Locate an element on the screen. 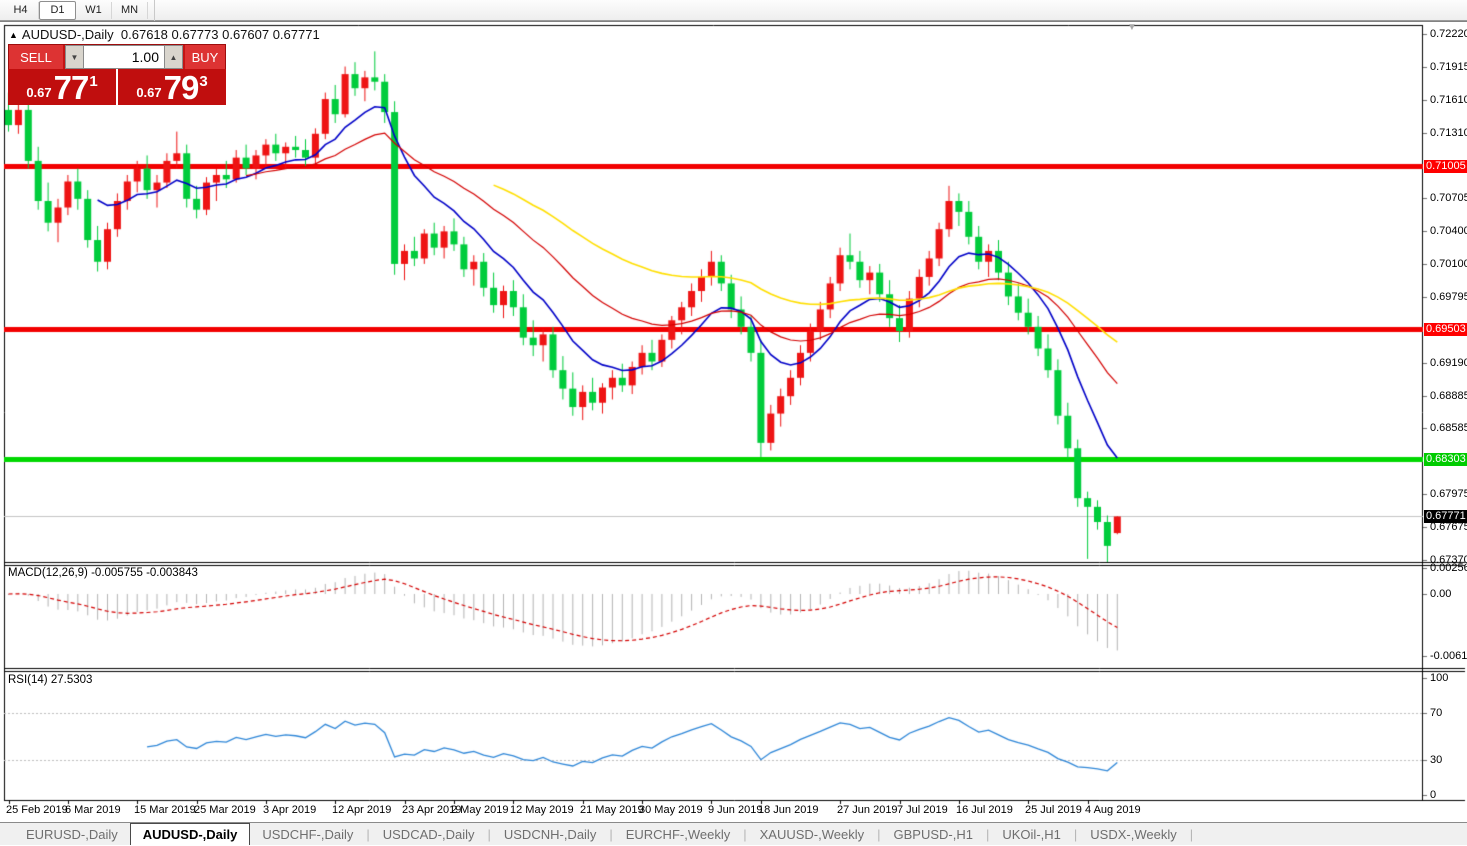  sell-price-big: 77 is located at coordinates (71, 87).